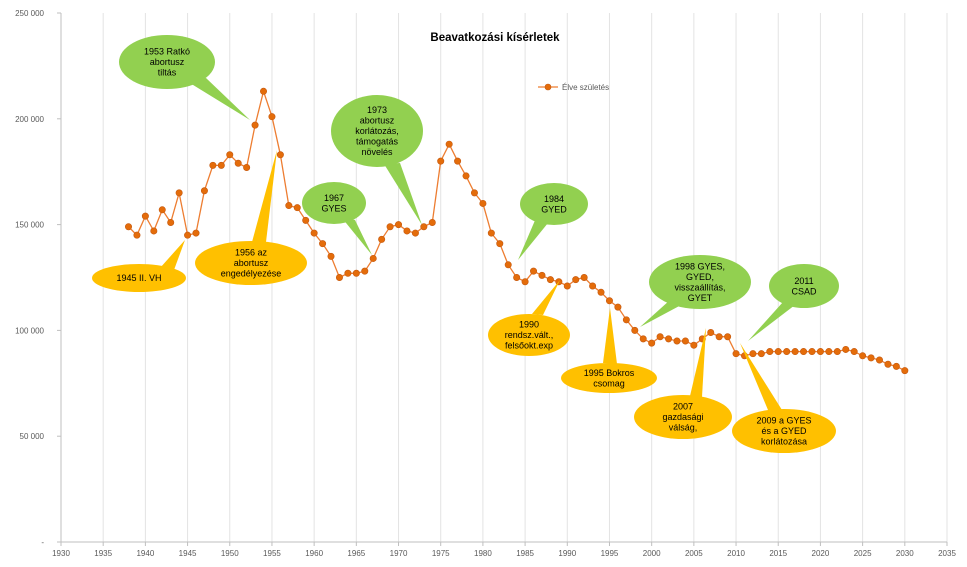  I want to click on callout-text-line: gazdasági, so click(682, 417).